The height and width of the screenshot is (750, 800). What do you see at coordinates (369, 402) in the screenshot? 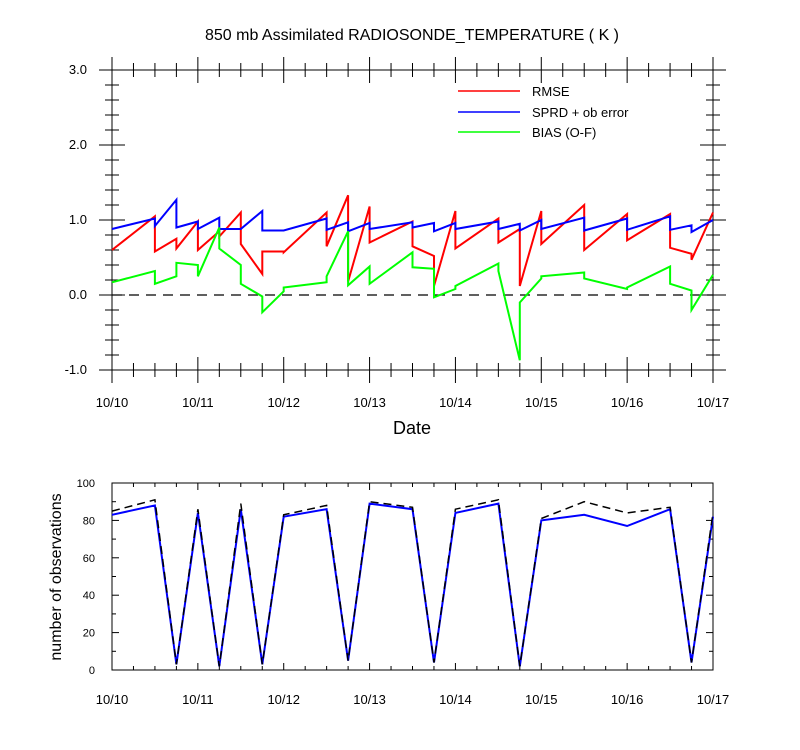
I see `top-x-tick-label: 10/13` at bounding box center [369, 402].